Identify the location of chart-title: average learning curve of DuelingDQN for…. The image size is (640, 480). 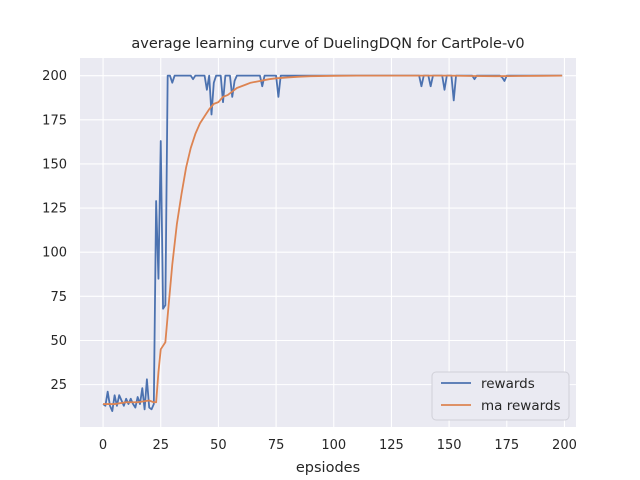
(327, 44).